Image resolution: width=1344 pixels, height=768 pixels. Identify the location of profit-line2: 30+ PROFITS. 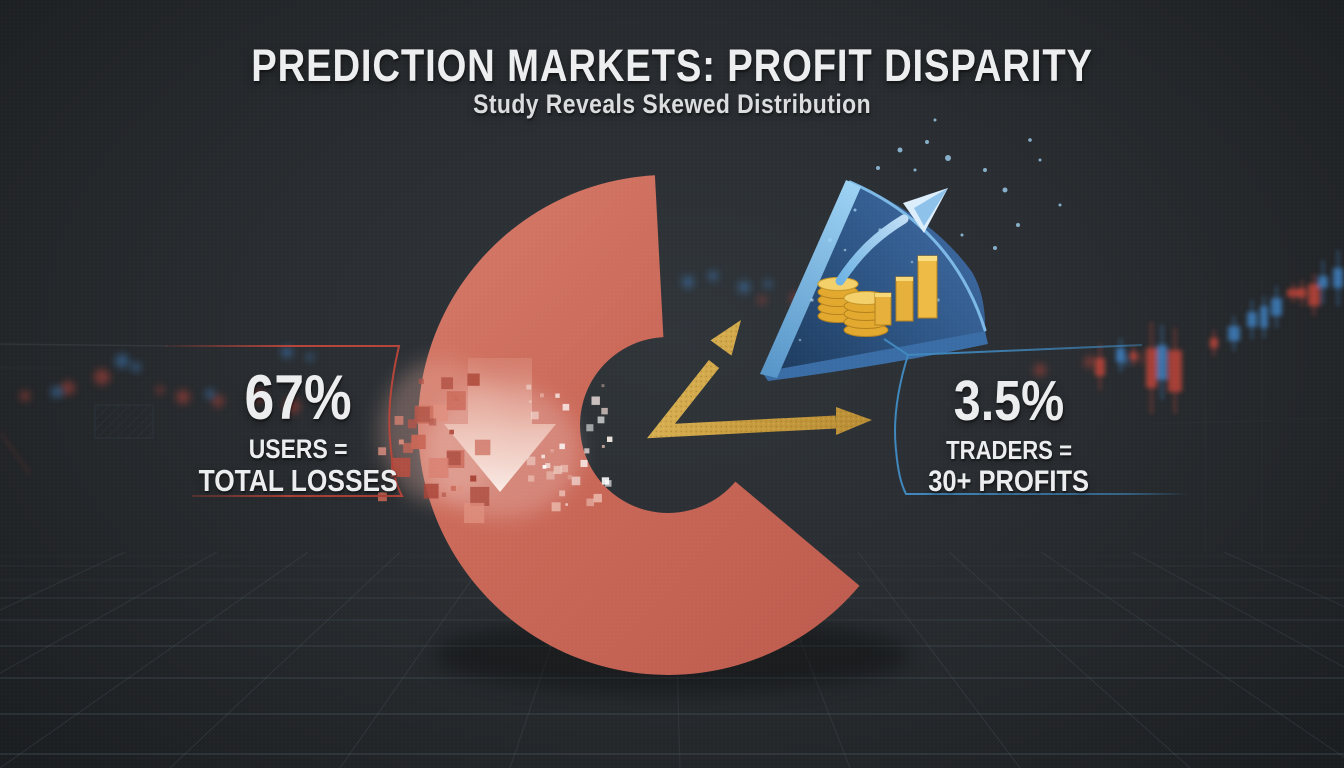
(1009, 481).